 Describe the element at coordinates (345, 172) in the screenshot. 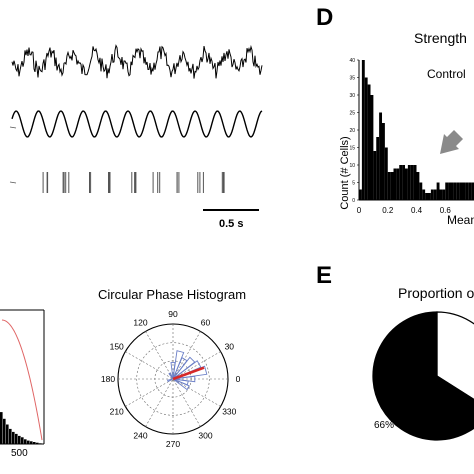

I see `ylabel: Count (# Cells)` at that location.